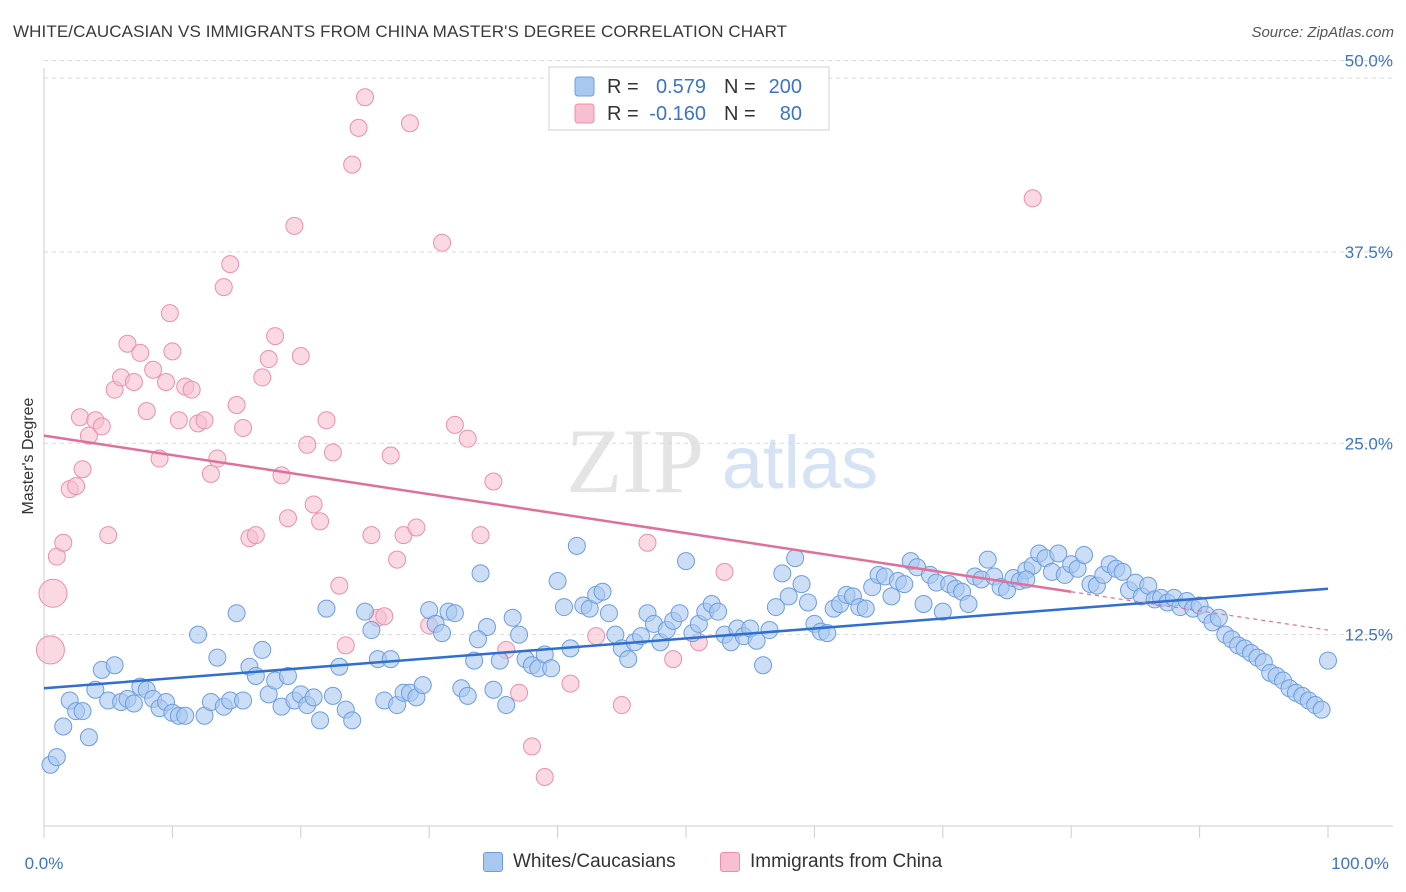 This screenshot has width=1406, height=892. What do you see at coordinates (703, 865) in the screenshot?
I see `bottom-legend: Whites/Caucasians Immigrants from China` at bounding box center [703, 865].